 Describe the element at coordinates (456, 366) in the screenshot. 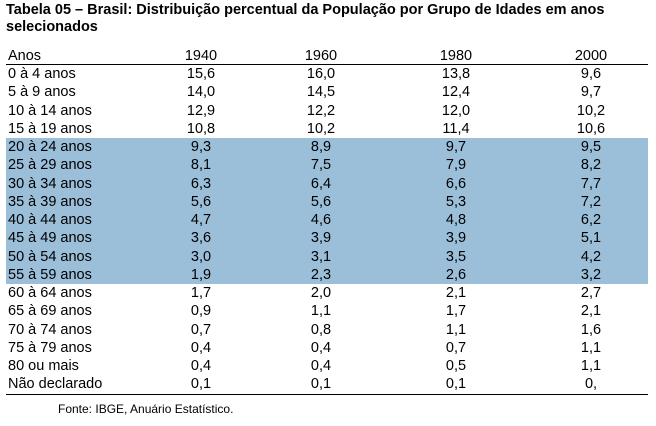

I see `percent-cell: 0,5` at that location.